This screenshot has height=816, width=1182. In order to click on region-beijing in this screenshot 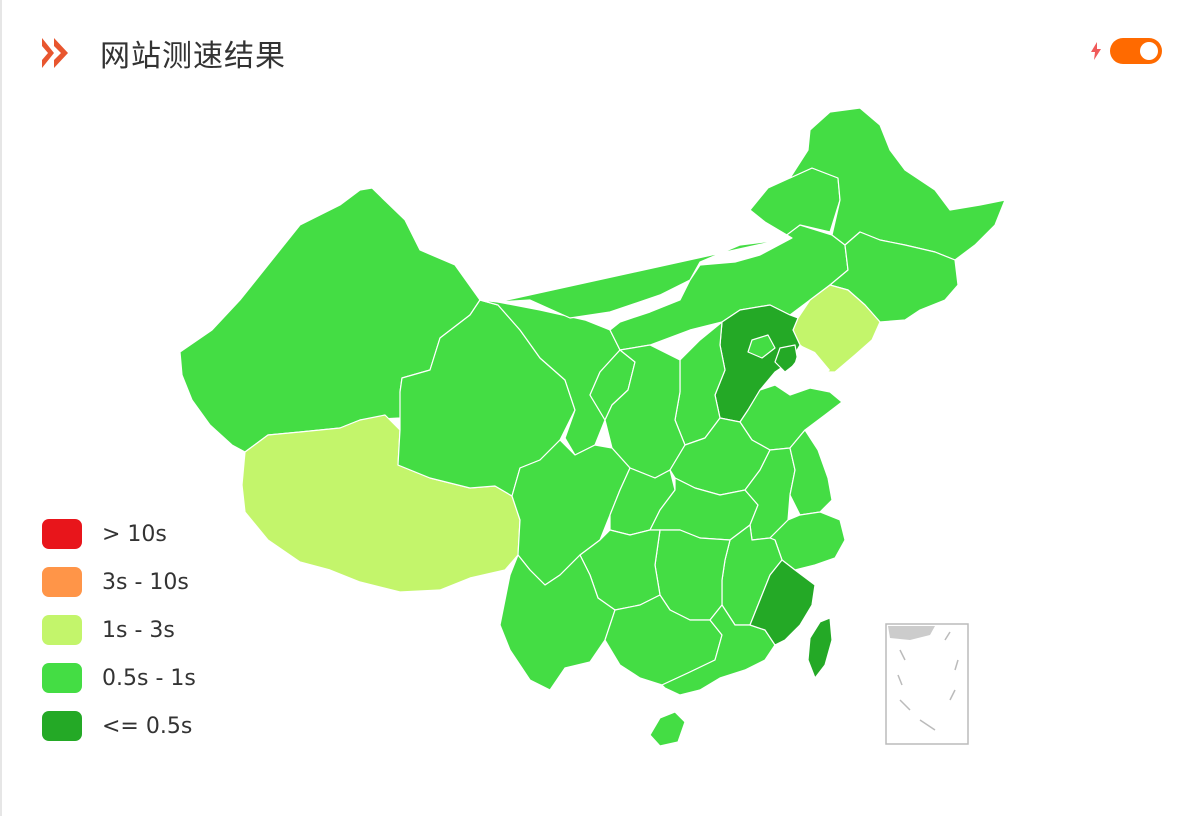, I will do `click(761, 346)`.